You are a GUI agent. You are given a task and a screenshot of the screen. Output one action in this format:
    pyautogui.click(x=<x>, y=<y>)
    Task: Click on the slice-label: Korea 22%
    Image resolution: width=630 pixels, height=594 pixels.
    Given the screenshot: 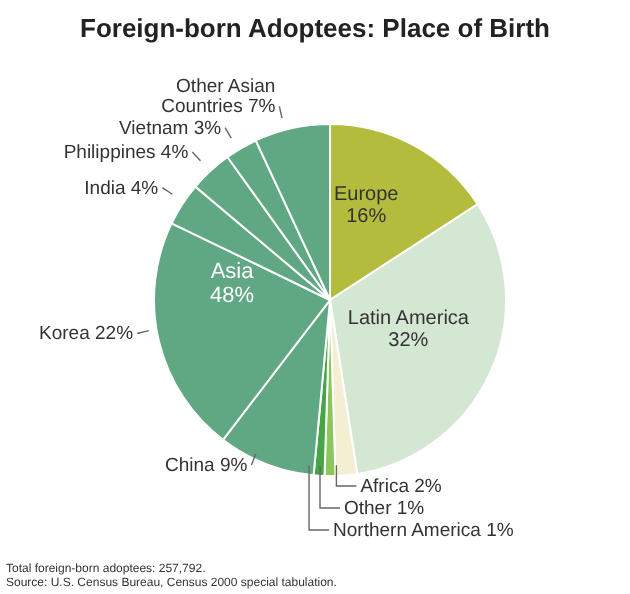 What is the action you would take?
    pyautogui.click(x=87, y=333)
    